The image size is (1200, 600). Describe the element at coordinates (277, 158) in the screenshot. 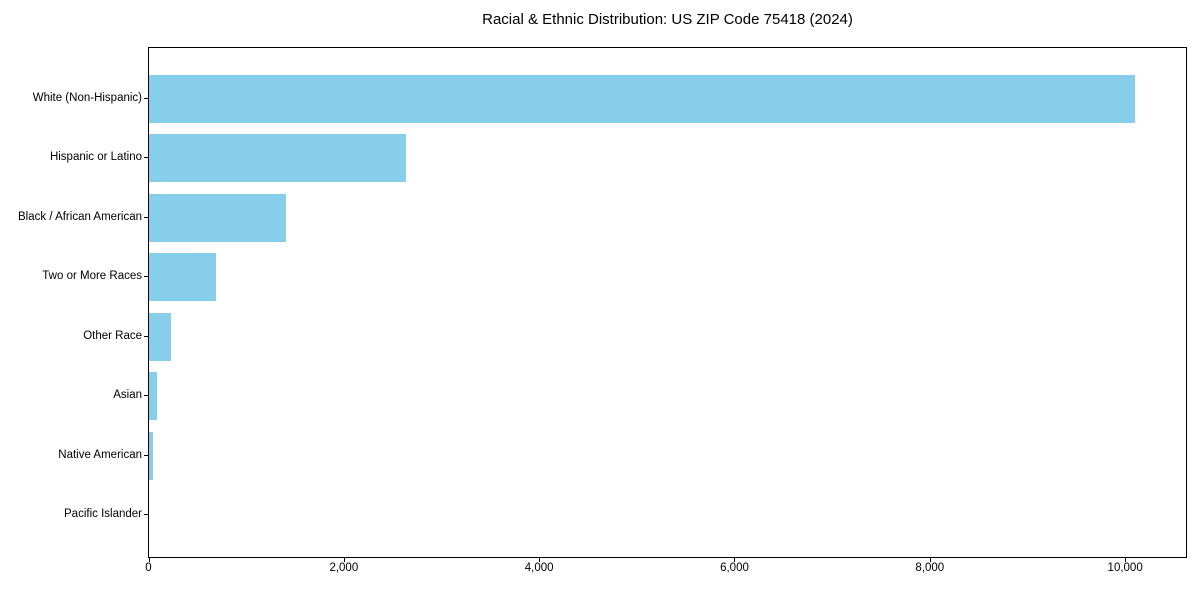

I see `bar-hispanic-or-latino` at that location.